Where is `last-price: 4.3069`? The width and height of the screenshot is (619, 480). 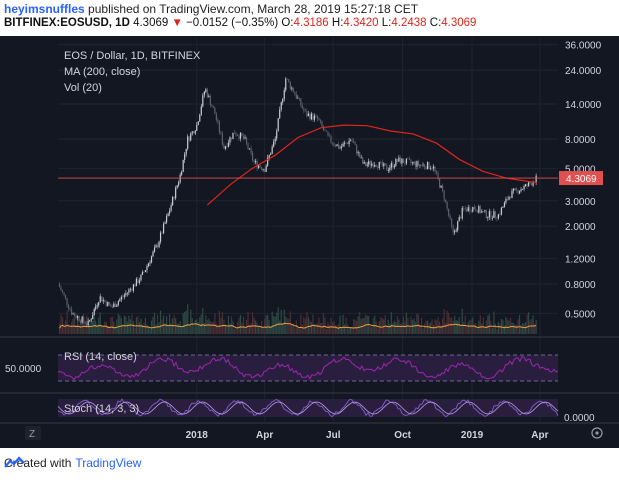 last-price: 4.3069 is located at coordinates (151, 23).